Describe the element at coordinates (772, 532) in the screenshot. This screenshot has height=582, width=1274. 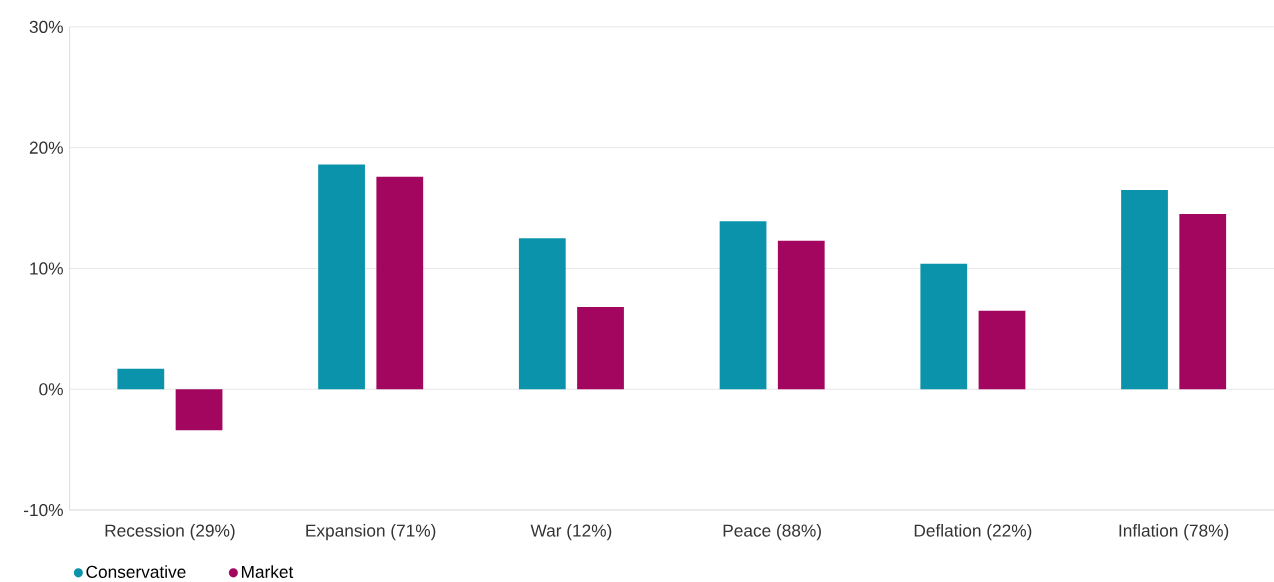
I see `x-tick-label: Peace (88%)` at that location.